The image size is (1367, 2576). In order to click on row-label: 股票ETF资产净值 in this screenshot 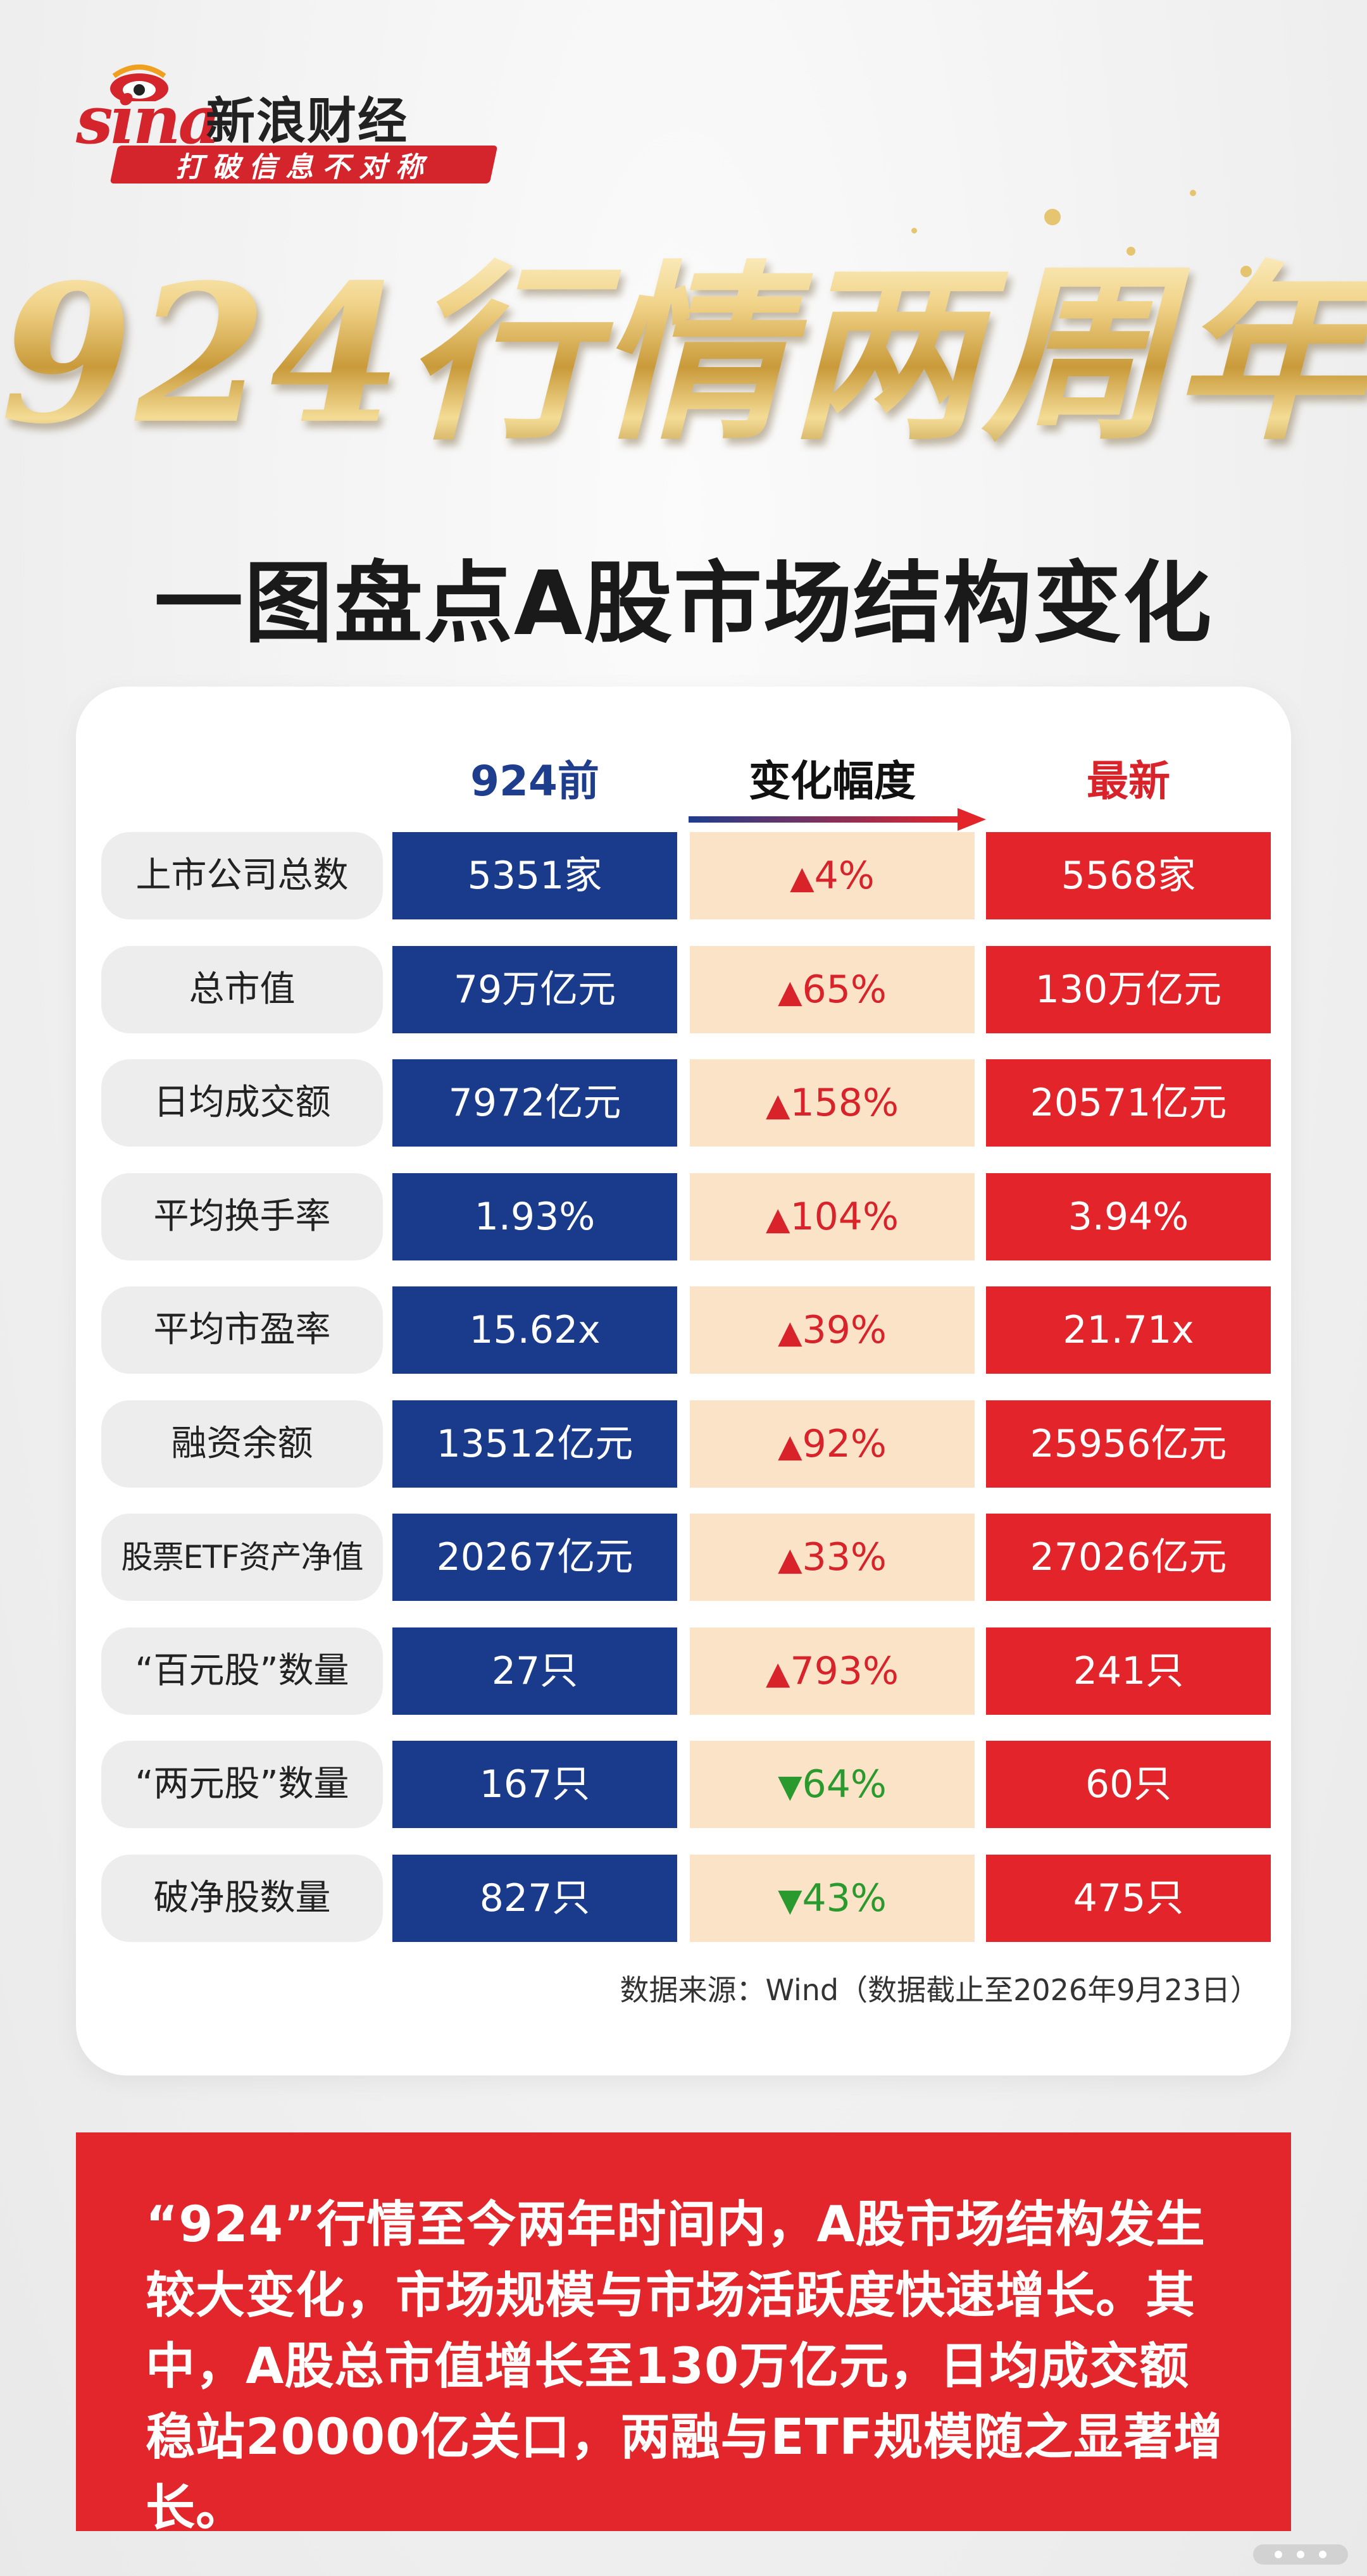, I will do `click(242, 1558)`.